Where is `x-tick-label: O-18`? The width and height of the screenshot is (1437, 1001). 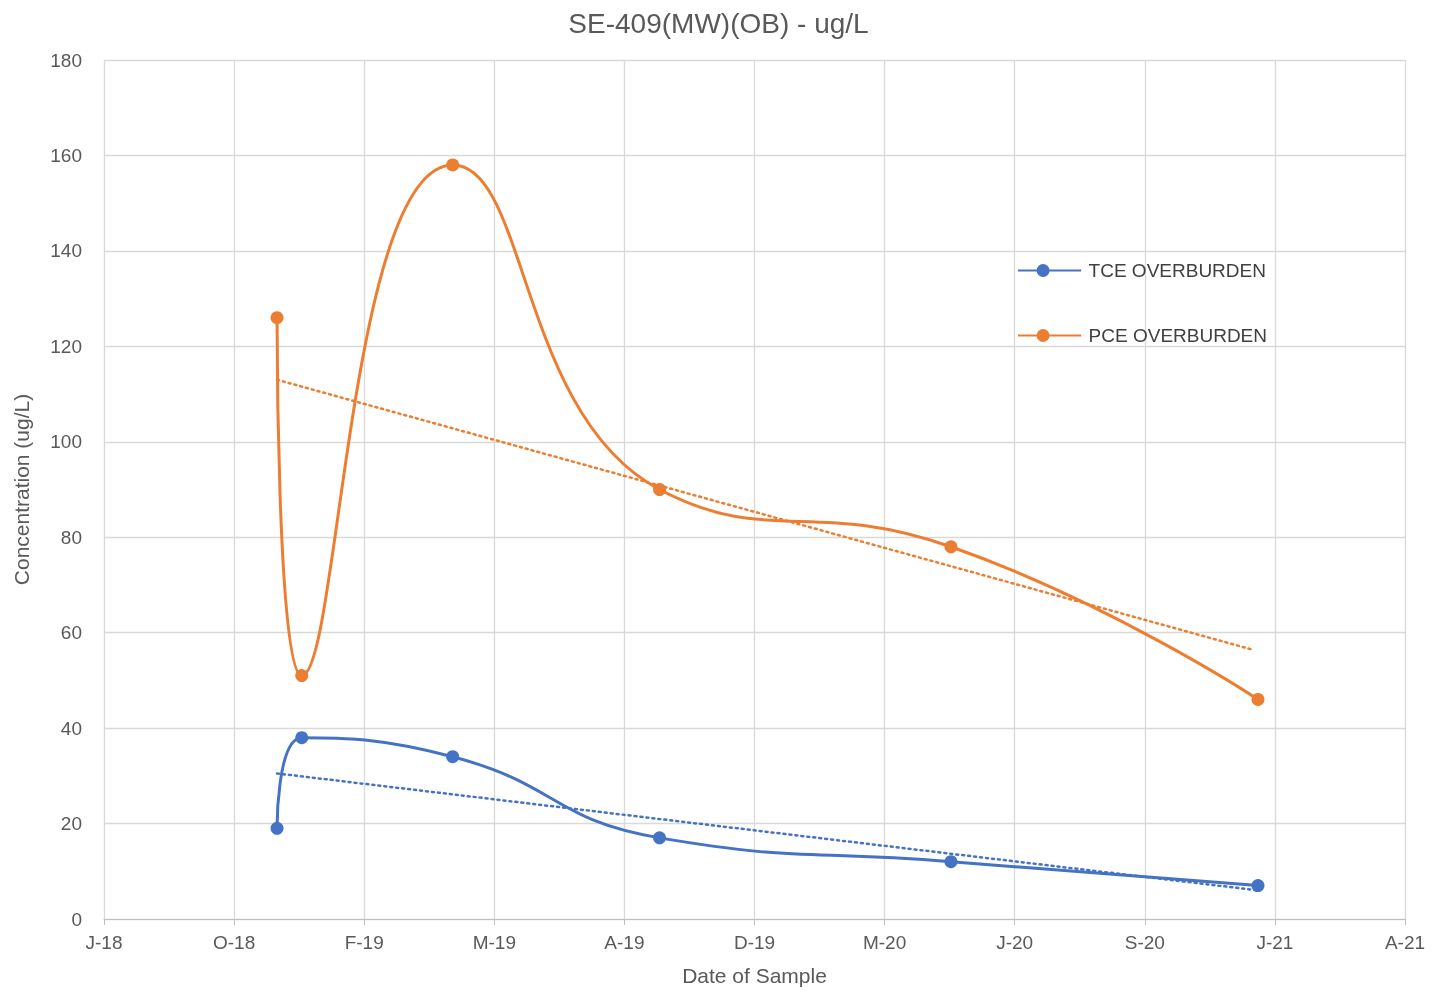
x-tick-label: O-18 is located at coordinates (234, 942).